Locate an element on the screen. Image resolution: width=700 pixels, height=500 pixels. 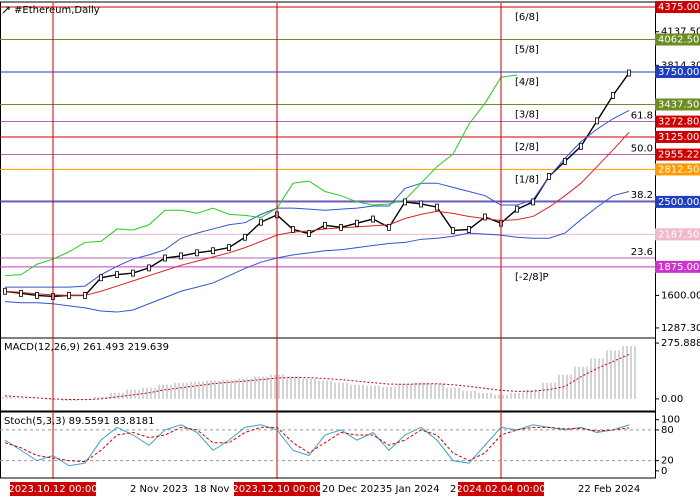
level-tag: [1/8] is located at coordinates (527, 179).